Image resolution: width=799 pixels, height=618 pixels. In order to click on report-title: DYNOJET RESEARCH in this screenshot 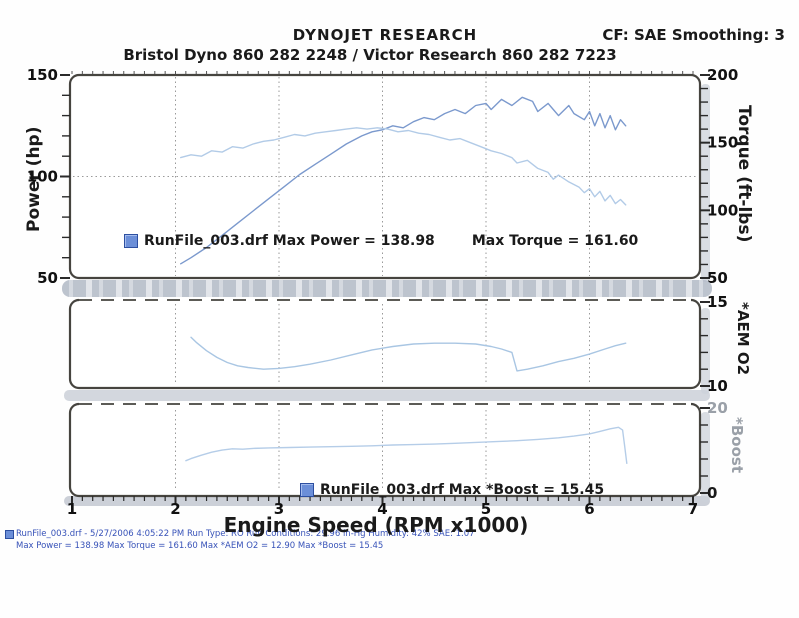, I will do `click(385, 35)`.